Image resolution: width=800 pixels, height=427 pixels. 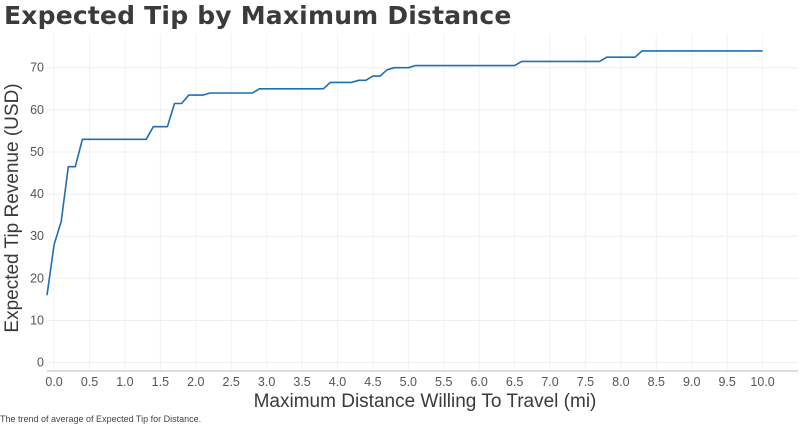 What do you see at coordinates (726, 382) in the screenshot?
I see `x-tick-label: 9.5` at bounding box center [726, 382].